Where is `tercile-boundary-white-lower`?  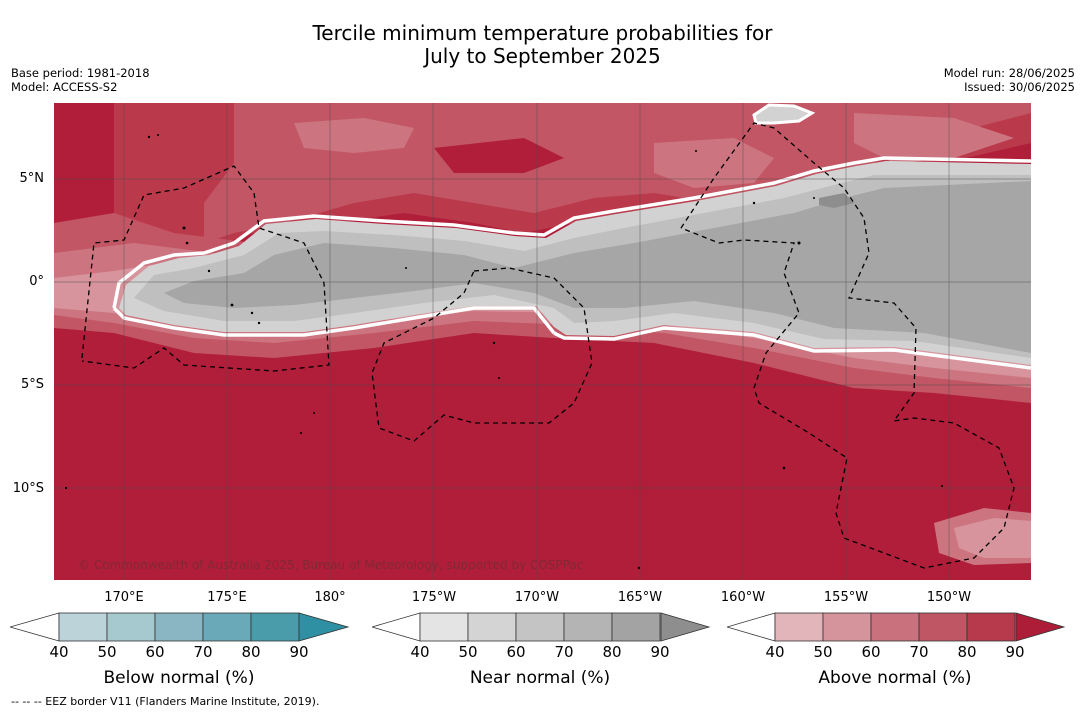 tercile-boundary-white-lower is located at coordinates (334, 321).